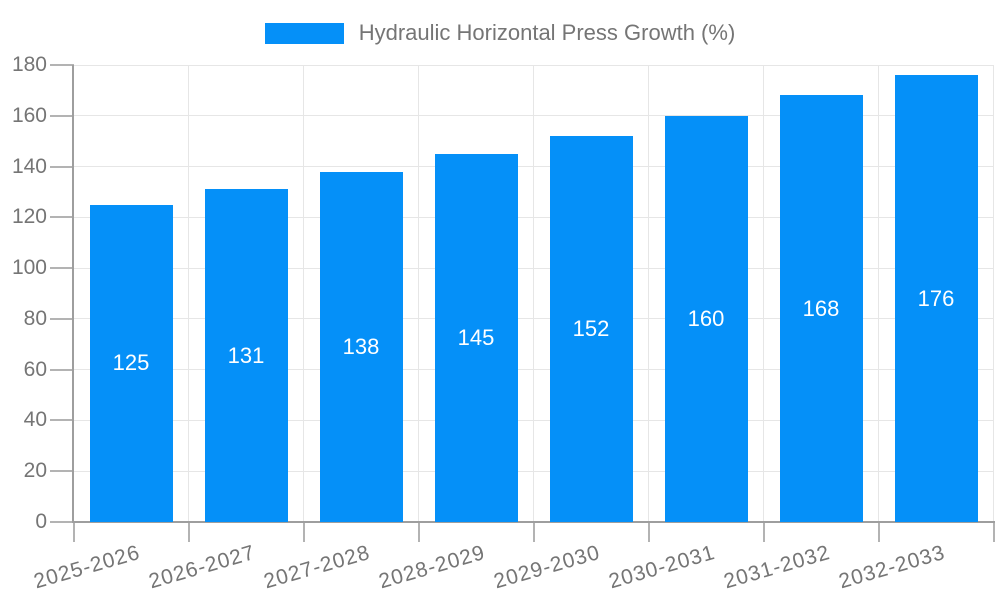 The image size is (1000, 600). What do you see at coordinates (29, 268) in the screenshot?
I see `y-axis-label: 100` at bounding box center [29, 268].